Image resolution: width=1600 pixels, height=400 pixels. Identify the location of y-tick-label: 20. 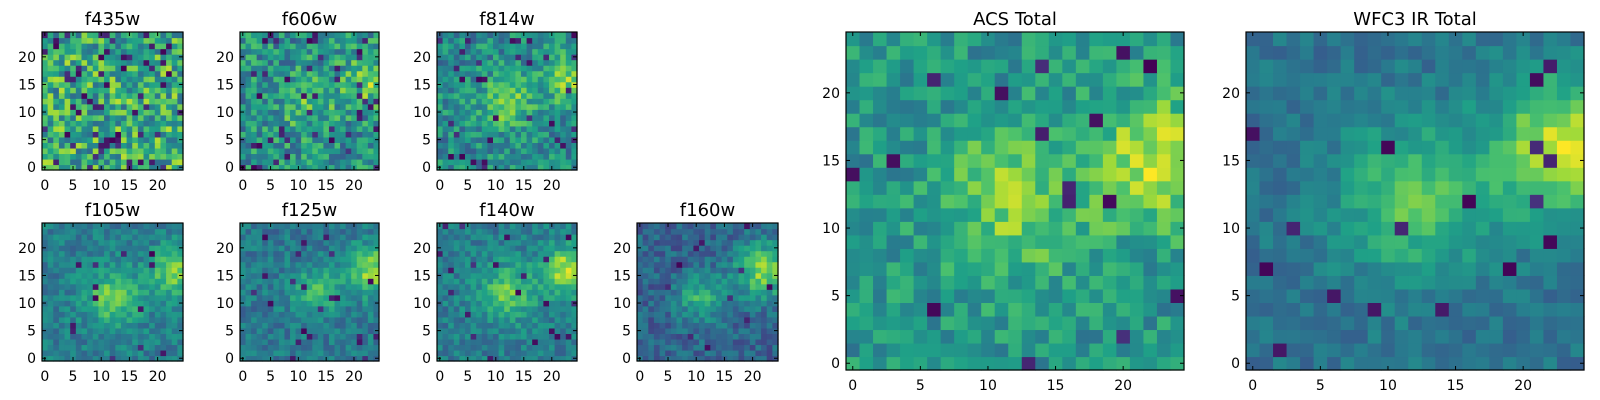
(27, 249).